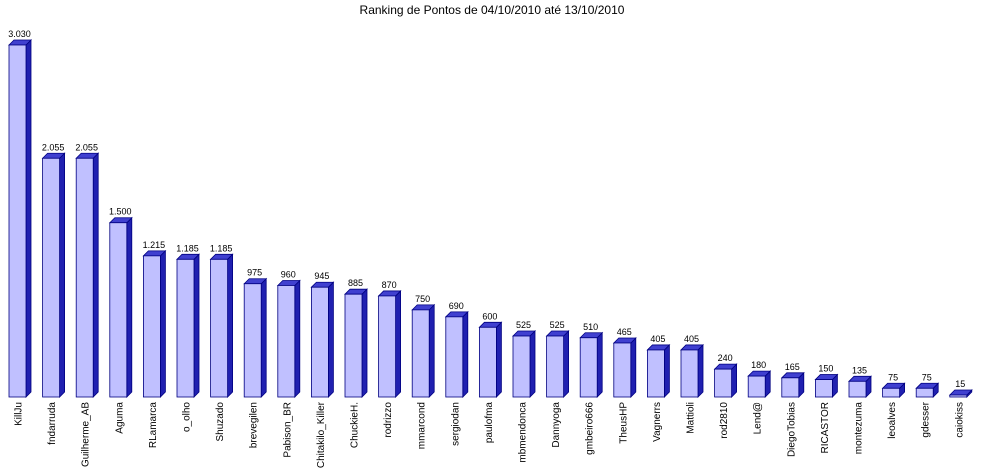 This screenshot has height=473, width=984. I want to click on value-label: 870, so click(389, 285).